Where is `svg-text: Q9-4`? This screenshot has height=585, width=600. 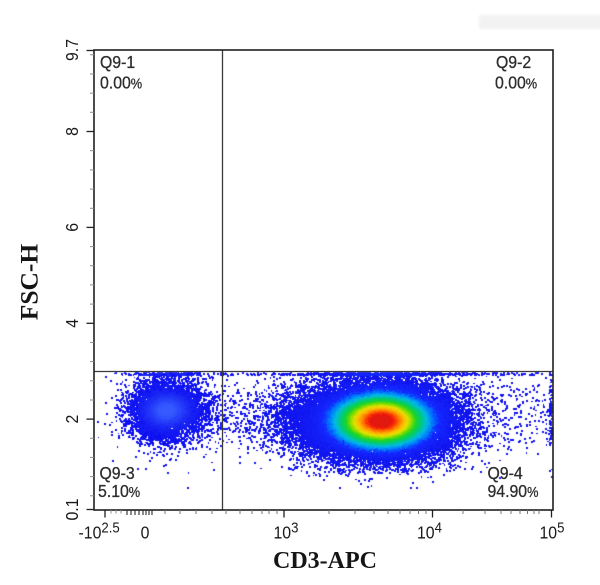 svg-text: Q9-4 is located at coordinates (505, 473).